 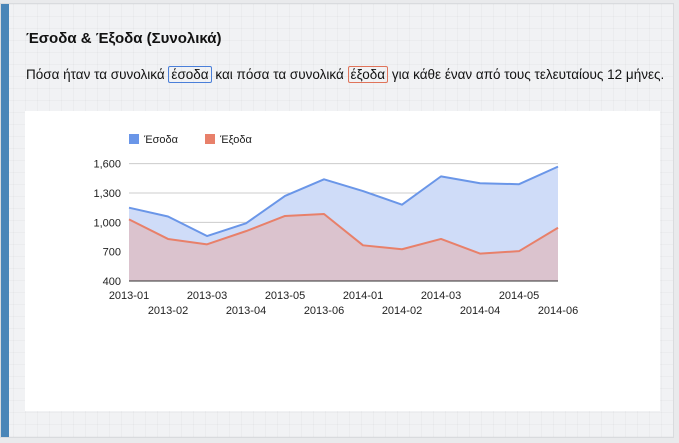 What do you see at coordinates (134, 139) in the screenshot?
I see `legend-income-swatch` at bounding box center [134, 139].